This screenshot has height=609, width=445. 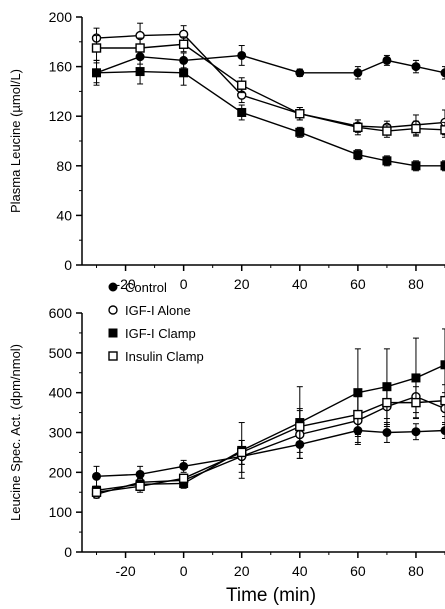 I want to click on legend-label-igf-i-alone: IGF-I Alone, so click(x=158, y=310).